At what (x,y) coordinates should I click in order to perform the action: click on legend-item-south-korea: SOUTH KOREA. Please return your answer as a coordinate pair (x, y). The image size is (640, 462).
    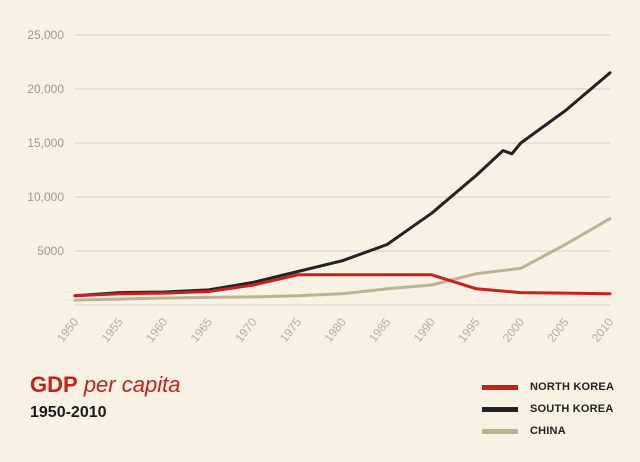
    Looking at the image, I should click on (548, 409).